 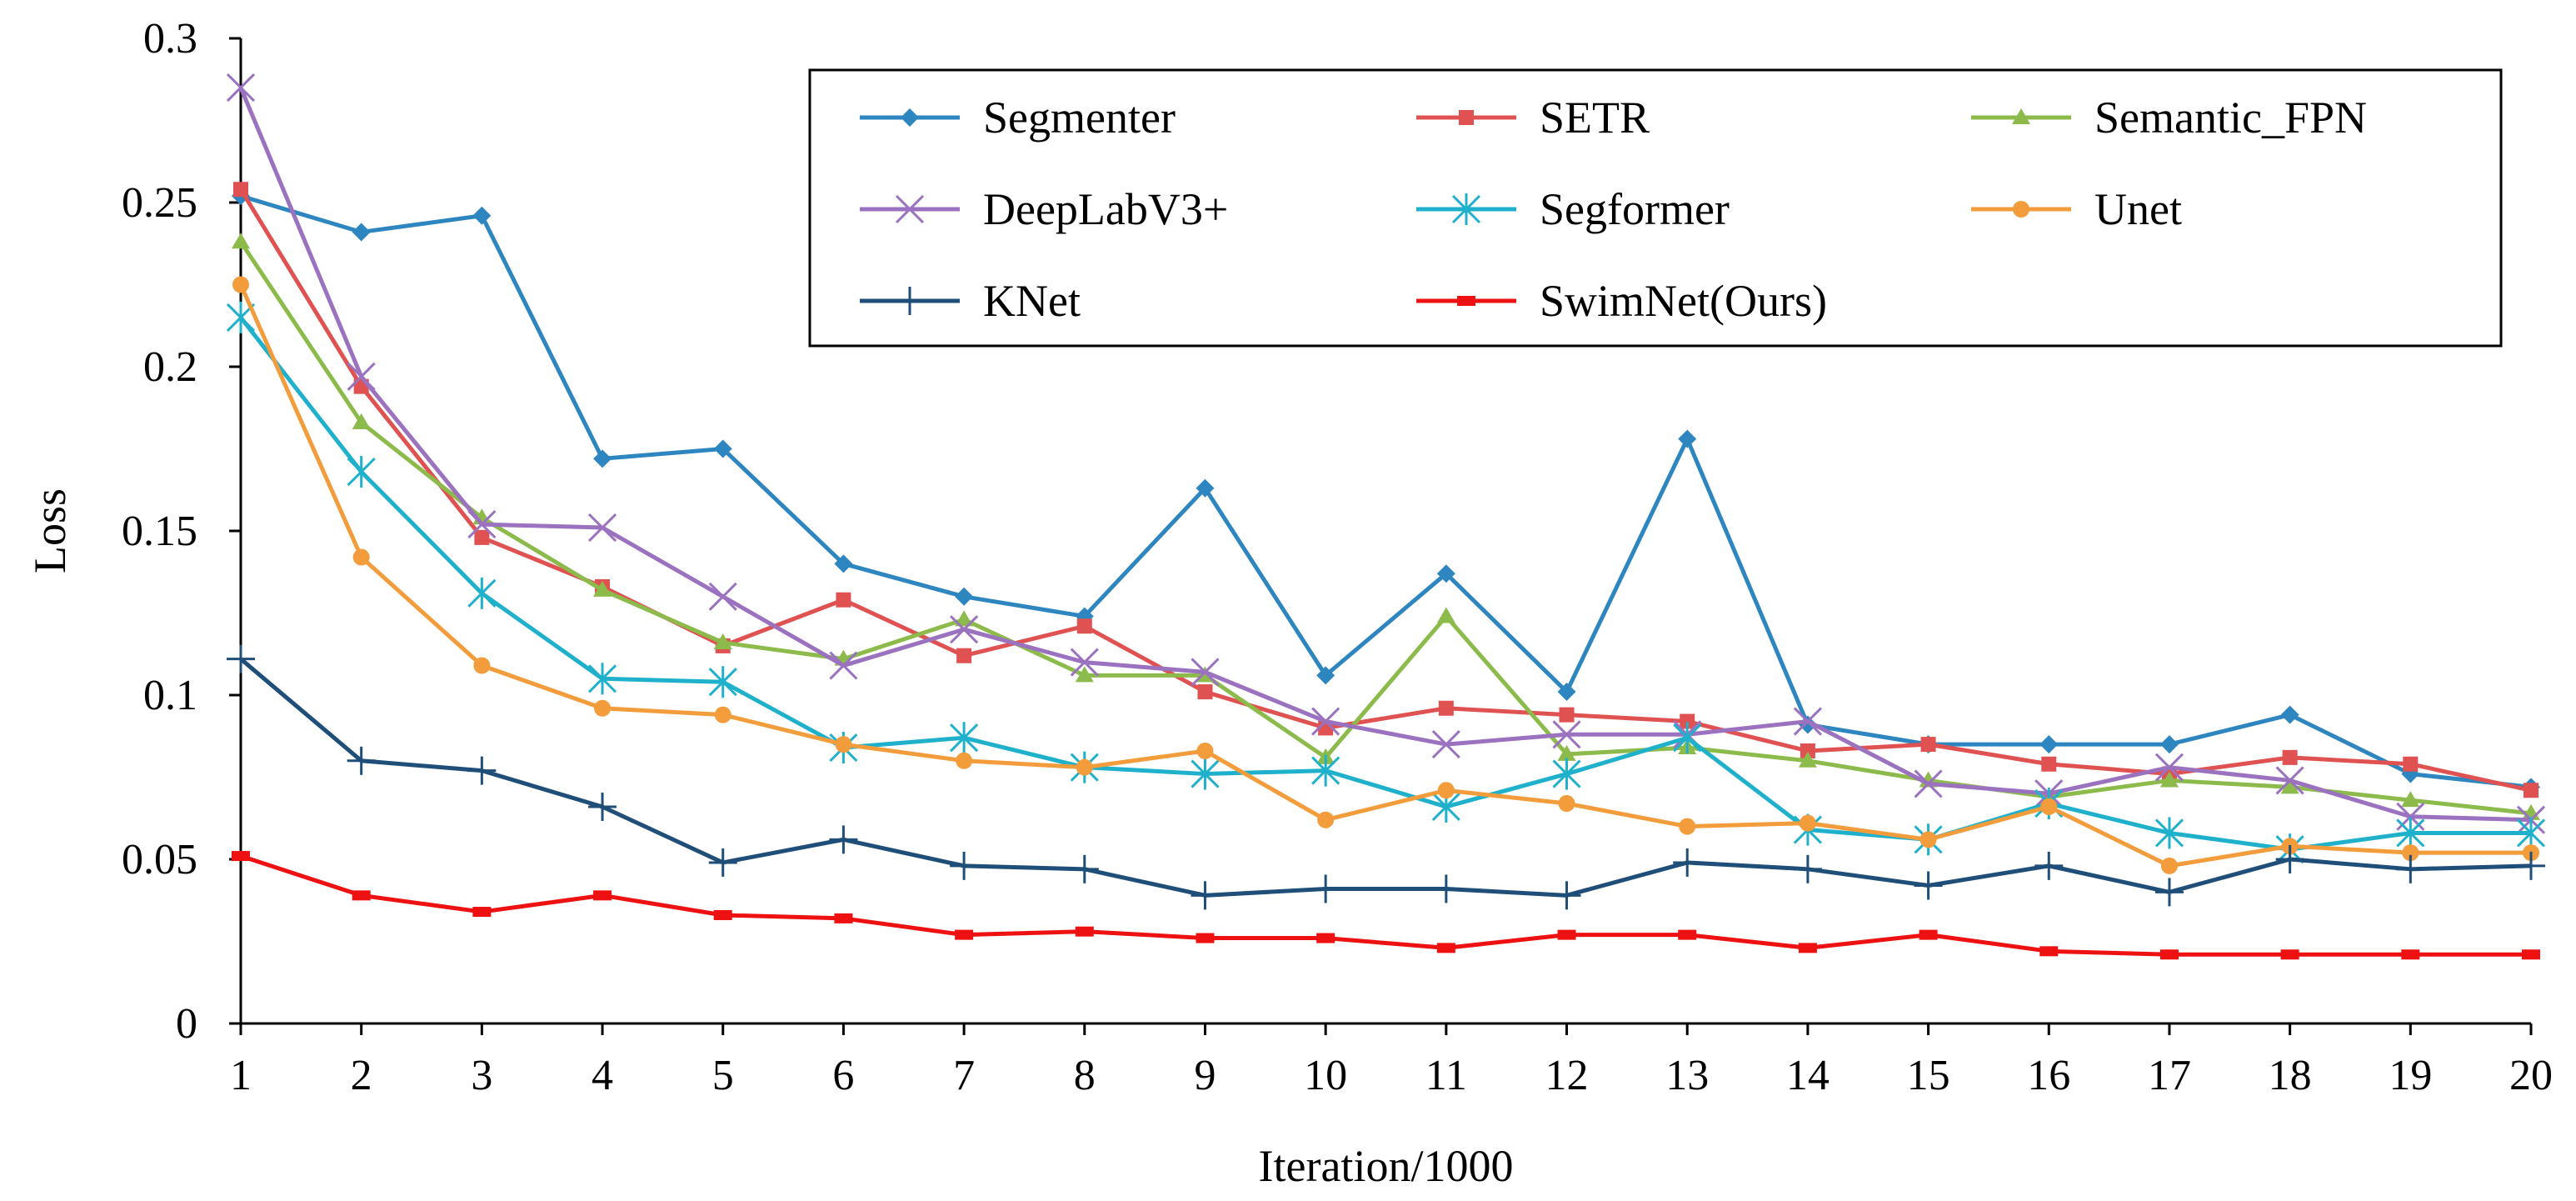 What do you see at coordinates (2076, 209) in the screenshot?
I see `legend-entry-unet: Unet` at bounding box center [2076, 209].